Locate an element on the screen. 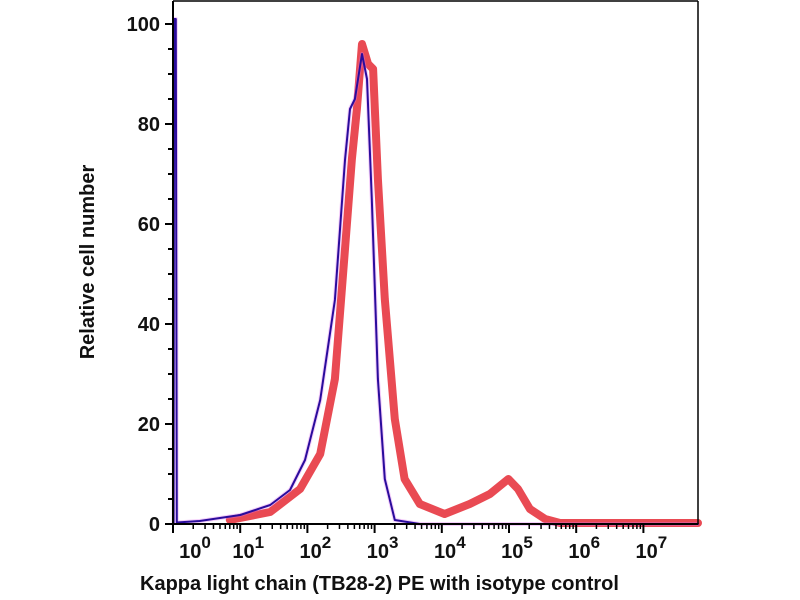  y-tick-label: 60 is located at coordinates (149, 225).